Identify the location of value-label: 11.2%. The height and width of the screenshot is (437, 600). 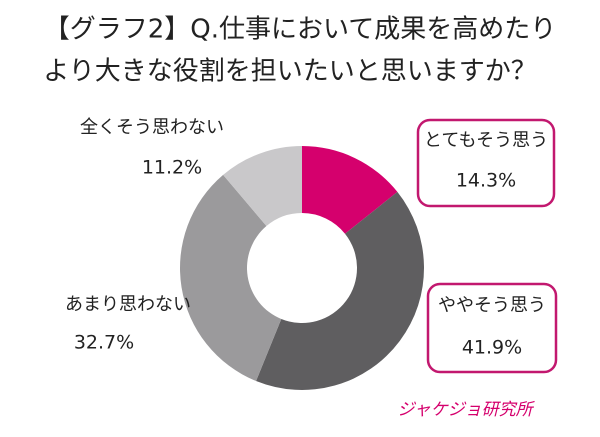
(172, 168).